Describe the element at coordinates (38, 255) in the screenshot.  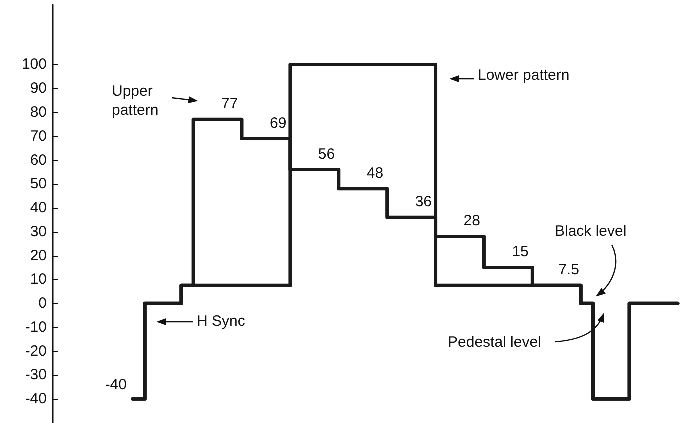
I see `y-tick-label: 20` at that location.